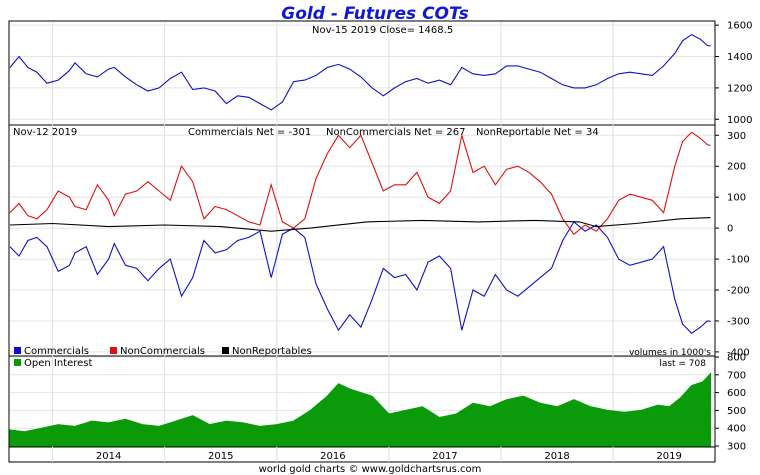 The height and width of the screenshot is (475, 760). What do you see at coordinates (736, 167) in the screenshot?
I see `y-tick-label: 200` at bounding box center [736, 167].